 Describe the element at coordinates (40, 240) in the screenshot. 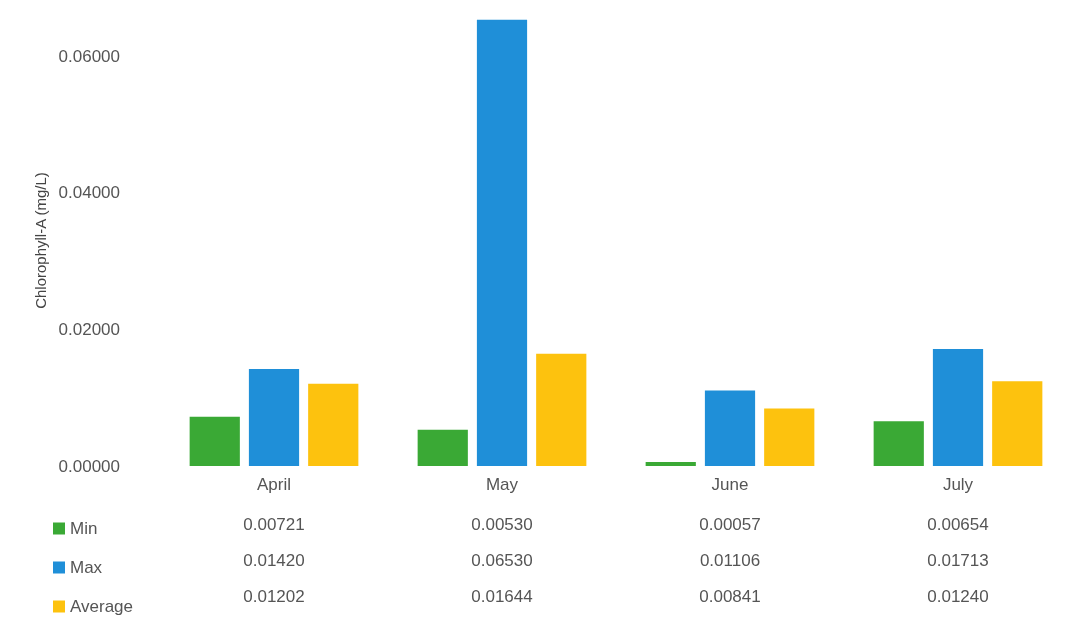

I see `y-axis-title: Chlorophyll-A (mg/L)` at that location.